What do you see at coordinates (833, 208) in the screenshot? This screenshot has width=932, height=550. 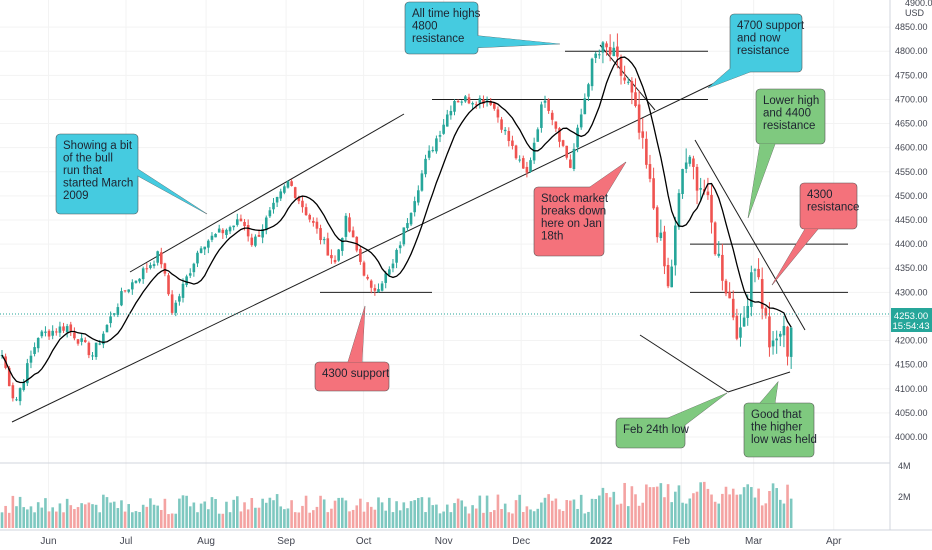 I see `callout-line: resistance` at bounding box center [833, 208].